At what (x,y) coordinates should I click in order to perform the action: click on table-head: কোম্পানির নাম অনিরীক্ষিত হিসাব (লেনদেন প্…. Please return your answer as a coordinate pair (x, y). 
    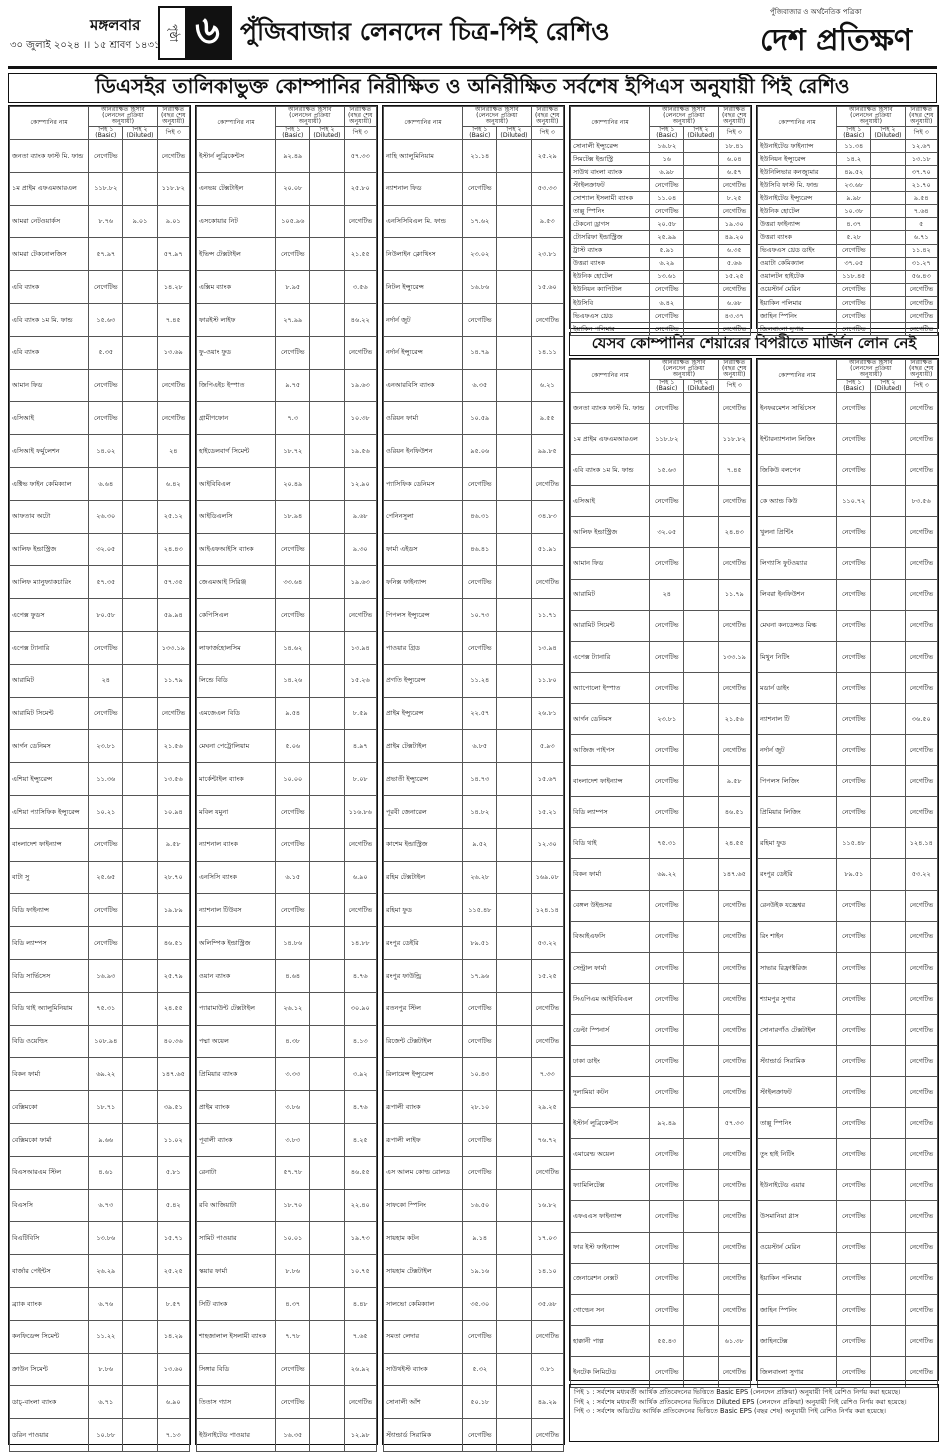
    Looking at the image, I should click on (286, 123).